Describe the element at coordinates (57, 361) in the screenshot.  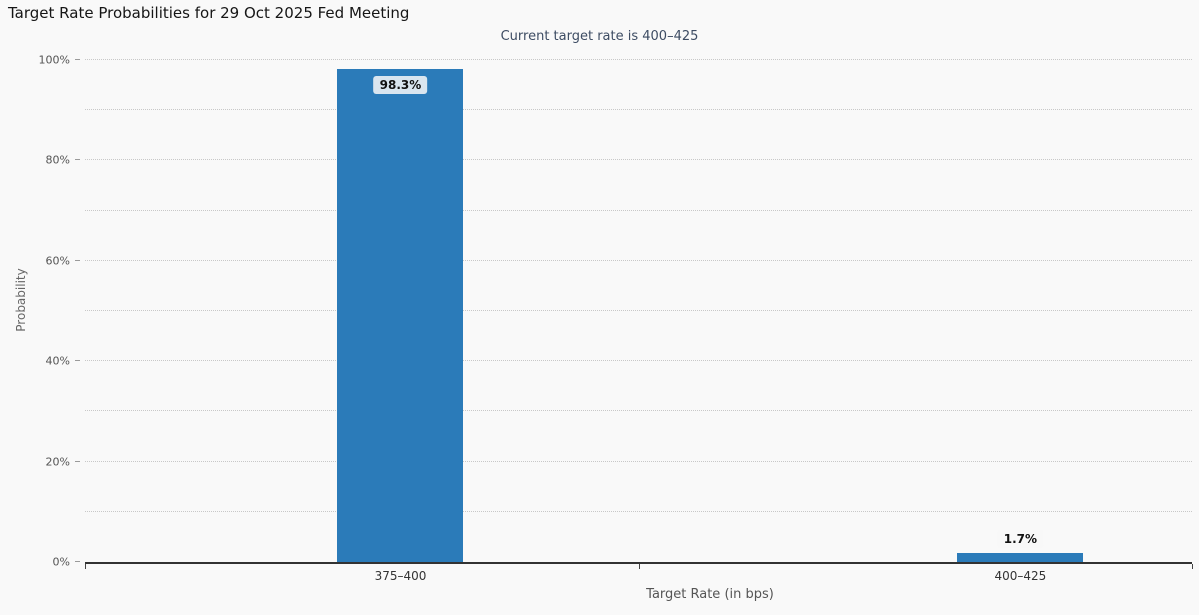
I see `y-tick-label: 40%` at that location.